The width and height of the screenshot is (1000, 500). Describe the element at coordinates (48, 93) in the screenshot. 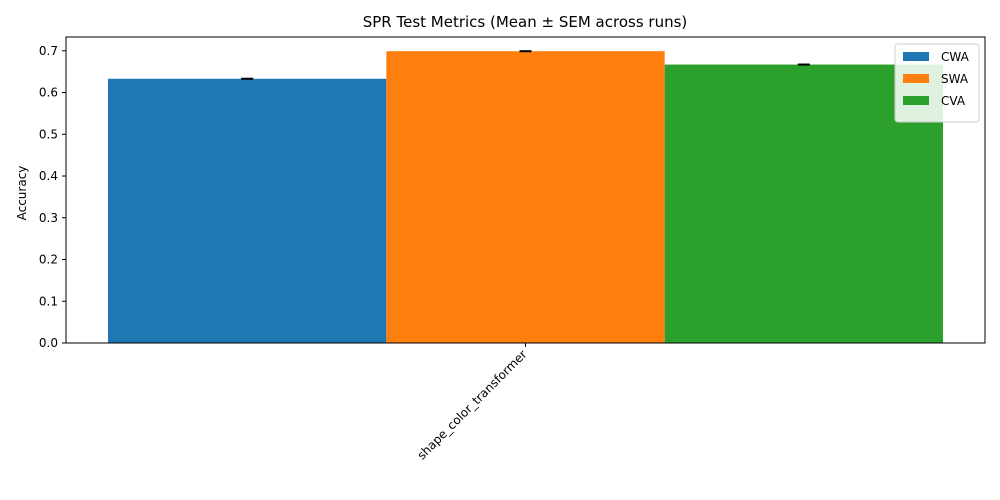

I see `y-tick-label: 0.6` at that location.